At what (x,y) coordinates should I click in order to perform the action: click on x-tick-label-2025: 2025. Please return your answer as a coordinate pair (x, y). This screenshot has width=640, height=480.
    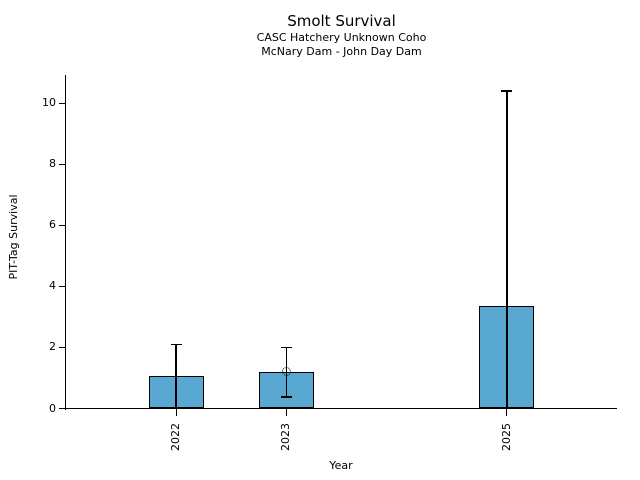
    Looking at the image, I should click on (506, 437).